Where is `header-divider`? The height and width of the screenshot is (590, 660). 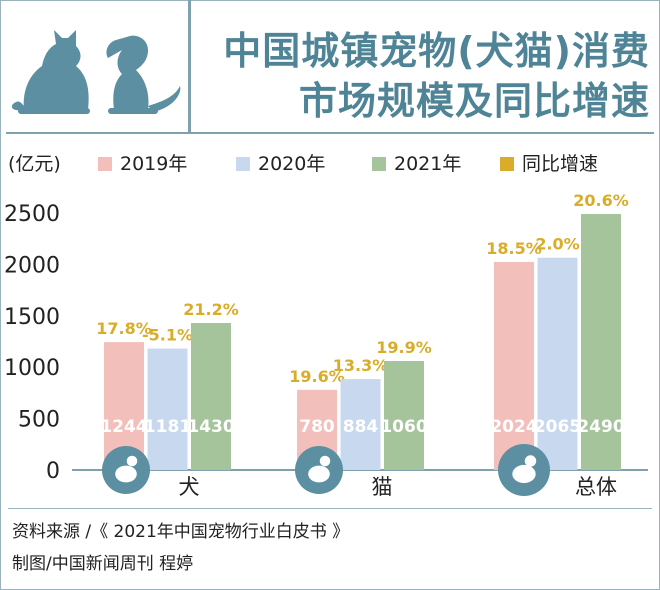
header-divider is located at coordinates (330, 133).